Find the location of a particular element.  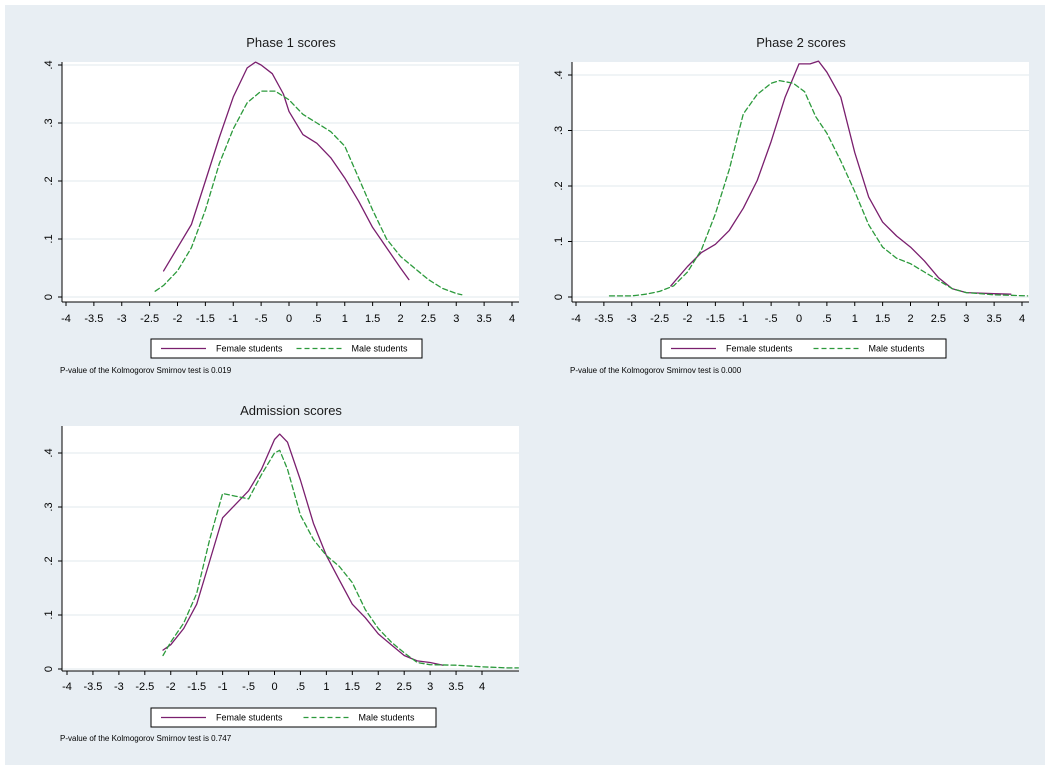

phase2-plot-area is located at coordinates (800, 182).